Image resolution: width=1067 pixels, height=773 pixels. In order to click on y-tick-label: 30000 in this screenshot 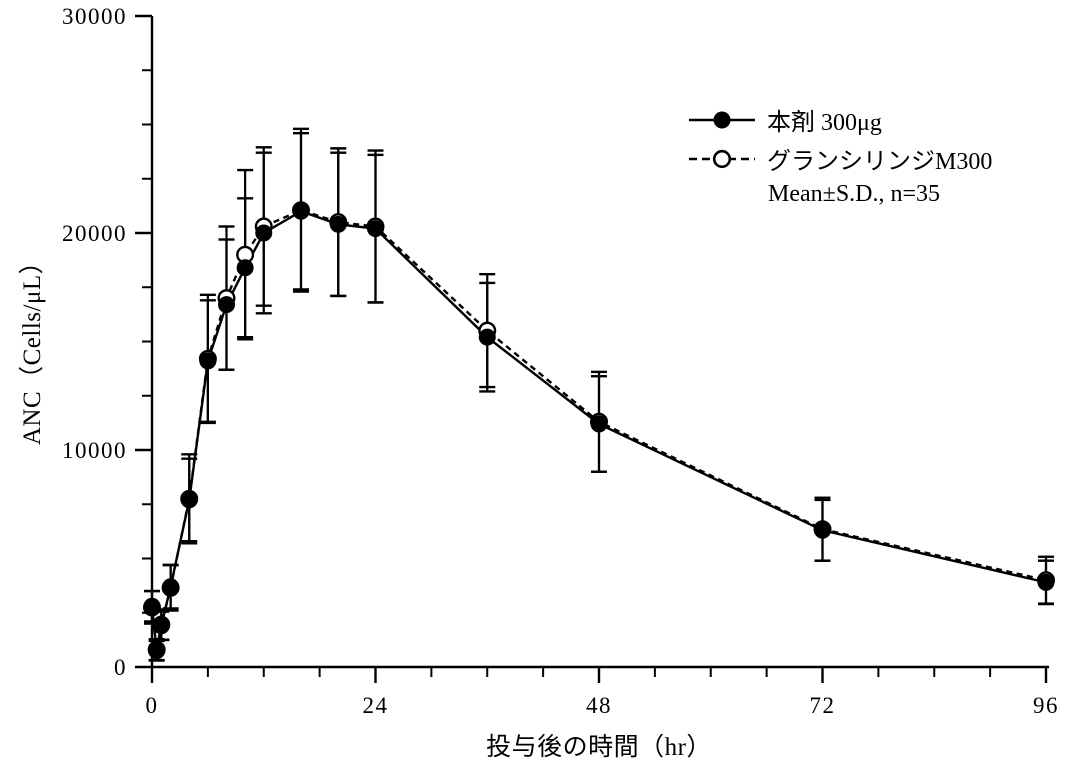, I will do `click(94, 16)`.